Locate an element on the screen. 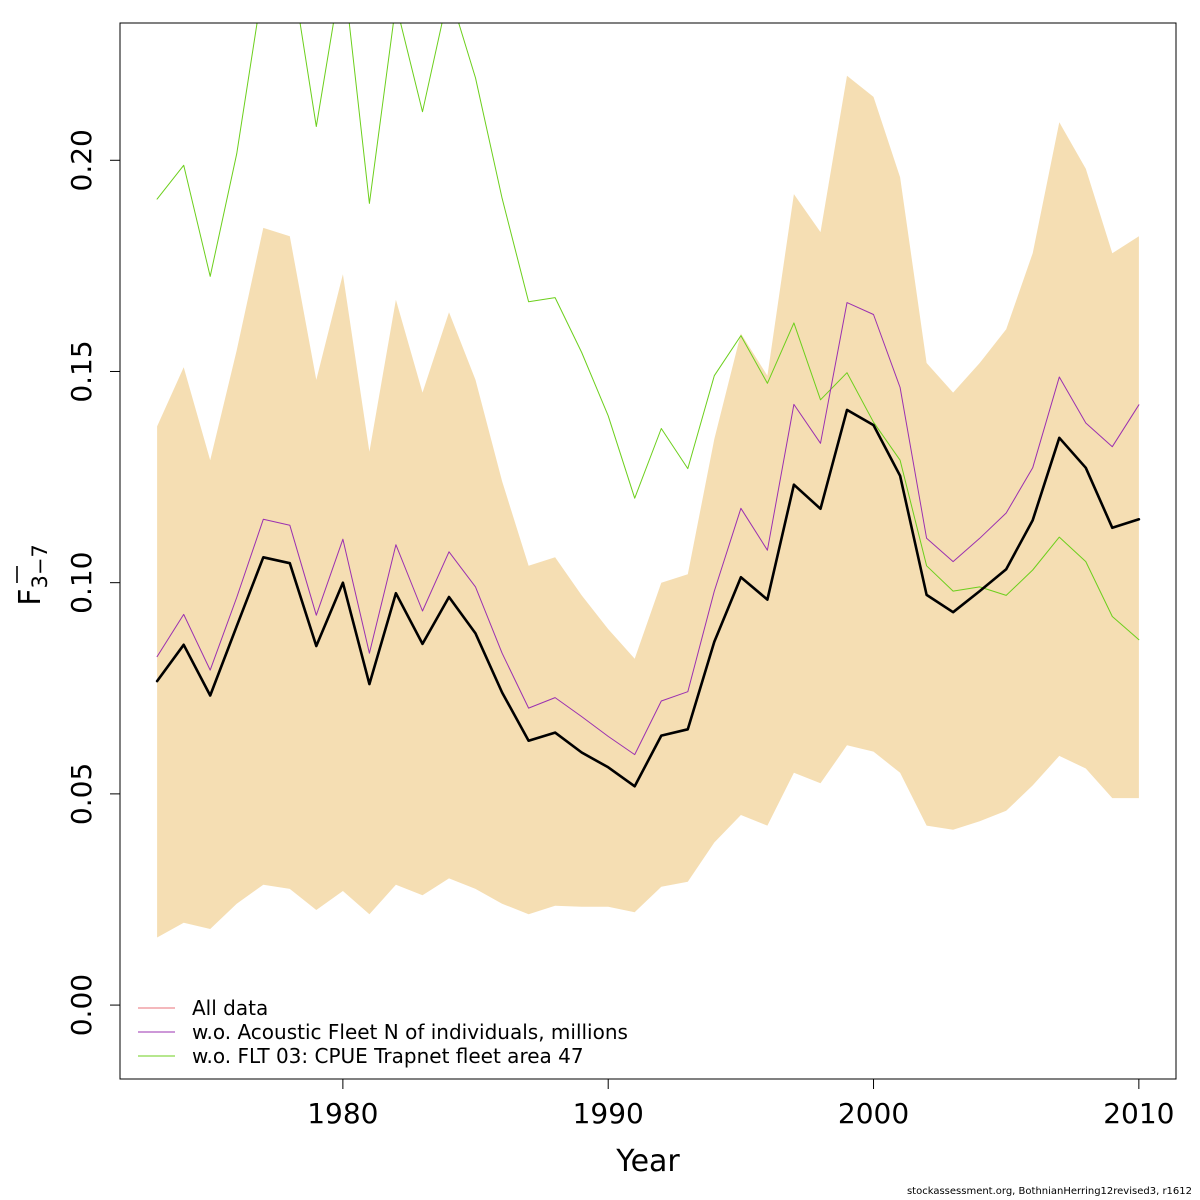 This screenshot has width=1200, height=1200. y-axis-title: F3−7 is located at coordinates (32, 575).